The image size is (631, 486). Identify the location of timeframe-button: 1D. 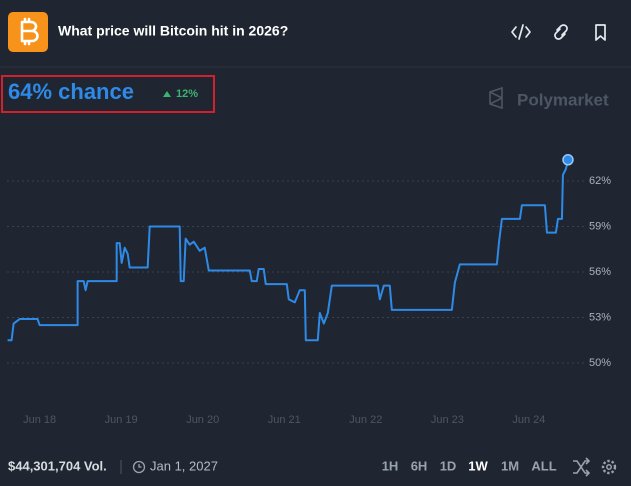
(448, 465).